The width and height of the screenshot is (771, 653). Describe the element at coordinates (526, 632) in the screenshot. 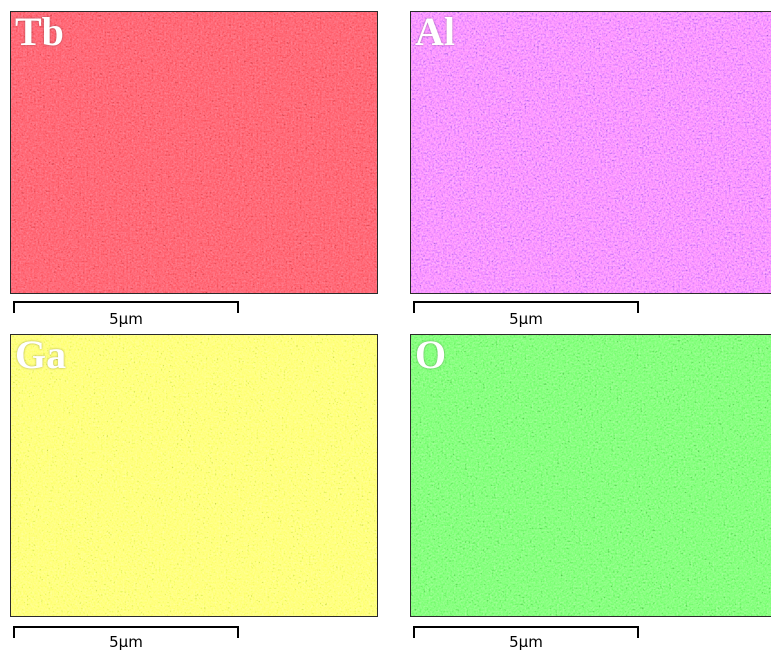

I see `scale-bar-o` at that location.